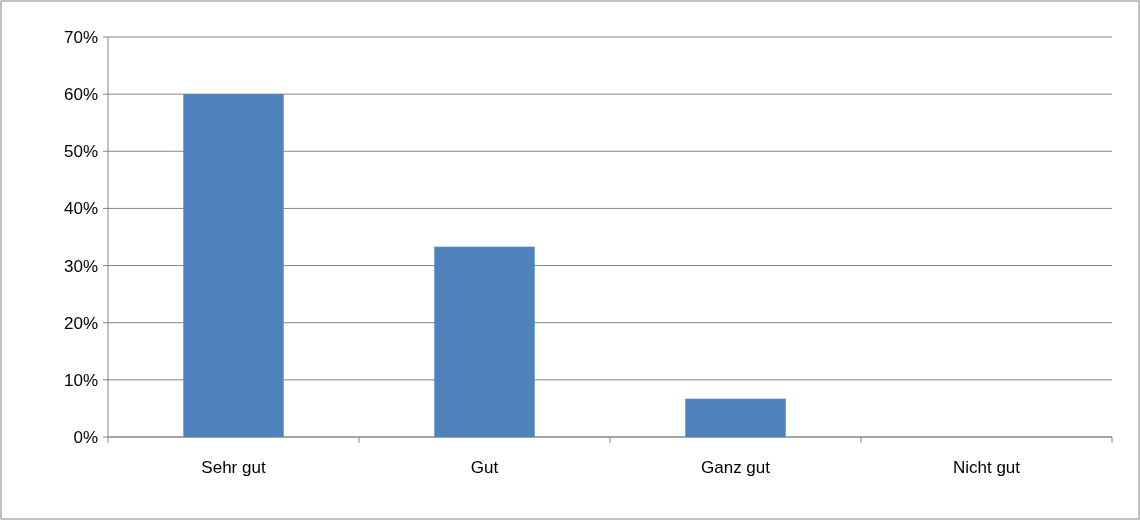 This screenshot has height=520, width=1140. I want to click on x-tick-label: Sehr gut, so click(233, 467).